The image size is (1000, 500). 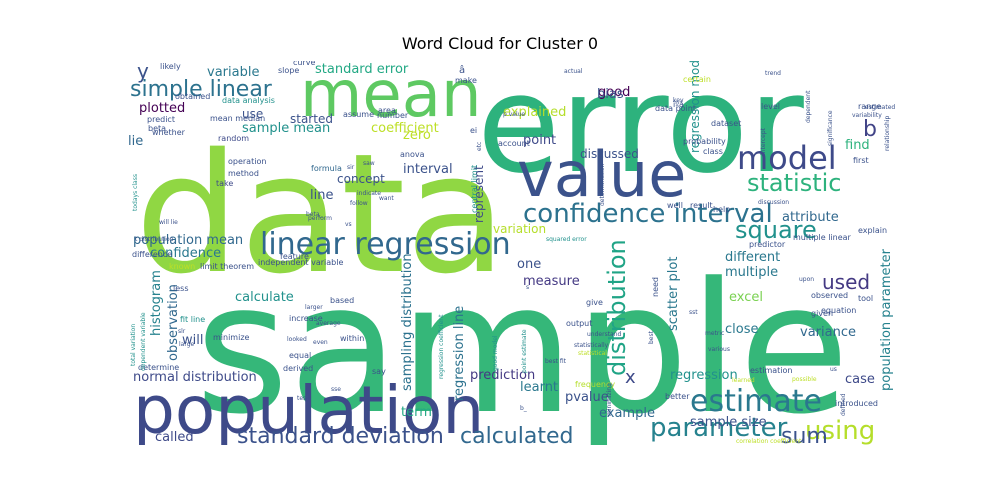 What do you see at coordinates (143, 341) in the screenshot?
I see `word-dependent-variable: dependent variable` at bounding box center [143, 341].